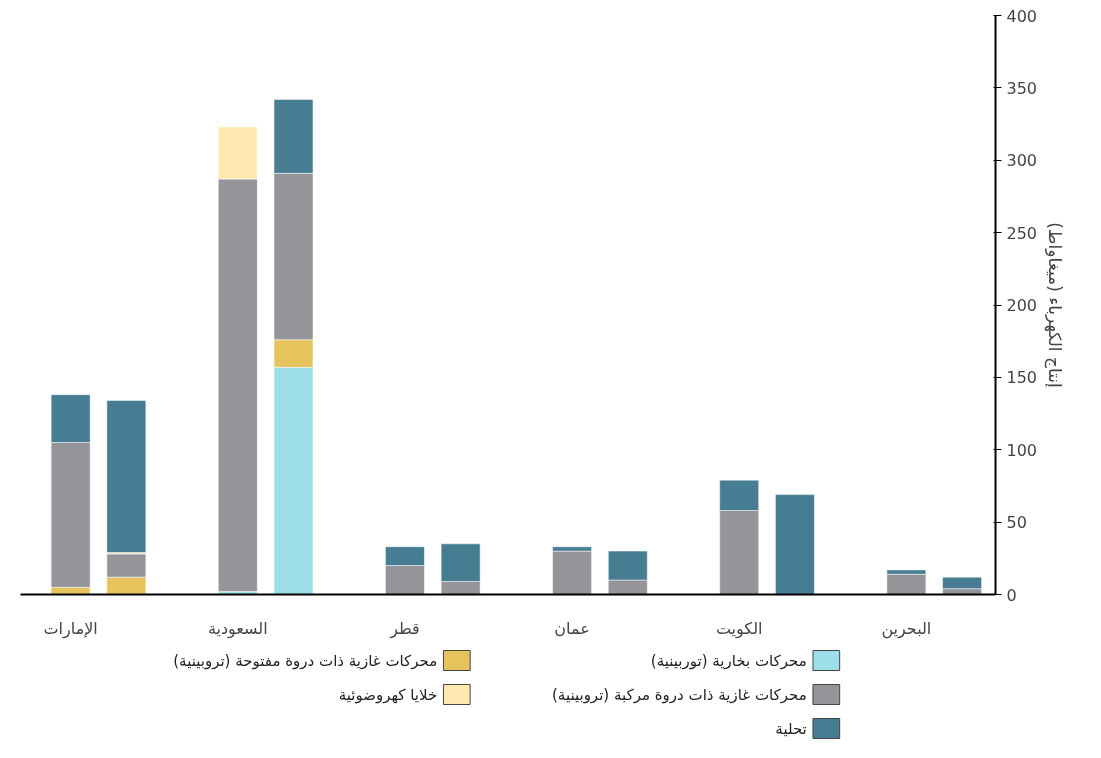 This screenshot has width=1101, height=758. Describe the element at coordinates (791, 728) in the screenshot. I see `legend-label: تحلية` at that location.